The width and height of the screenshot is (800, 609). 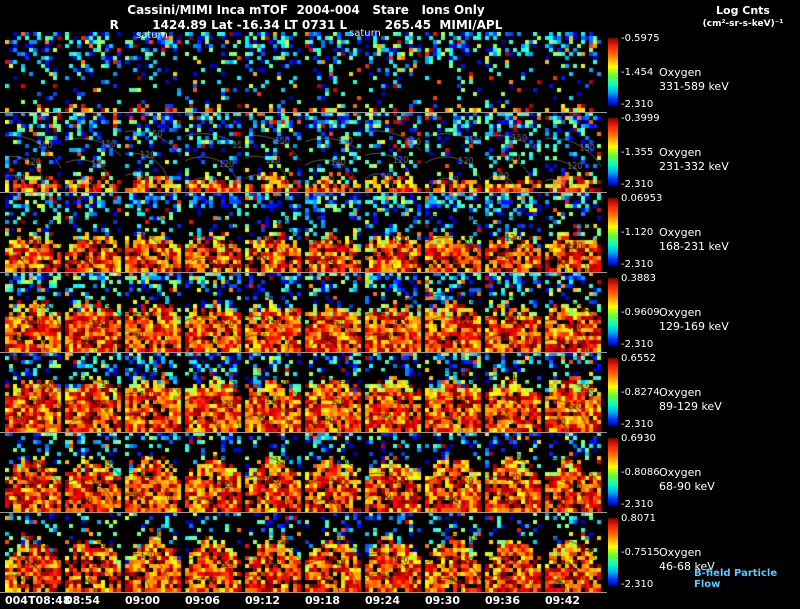 I want to click on energy-row-168-231: 0.06953 -1.120 -2.310 Oxygen 168-231 keV, so click(x=400, y=232).